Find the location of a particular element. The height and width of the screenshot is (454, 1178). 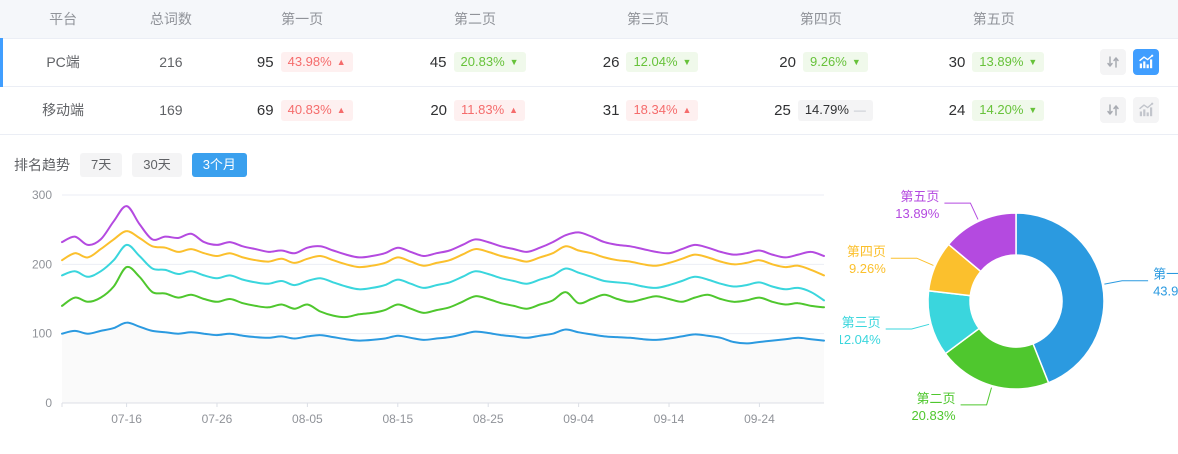

cell-page-2: 20 11.83% ▲ is located at coordinates (475, 110).